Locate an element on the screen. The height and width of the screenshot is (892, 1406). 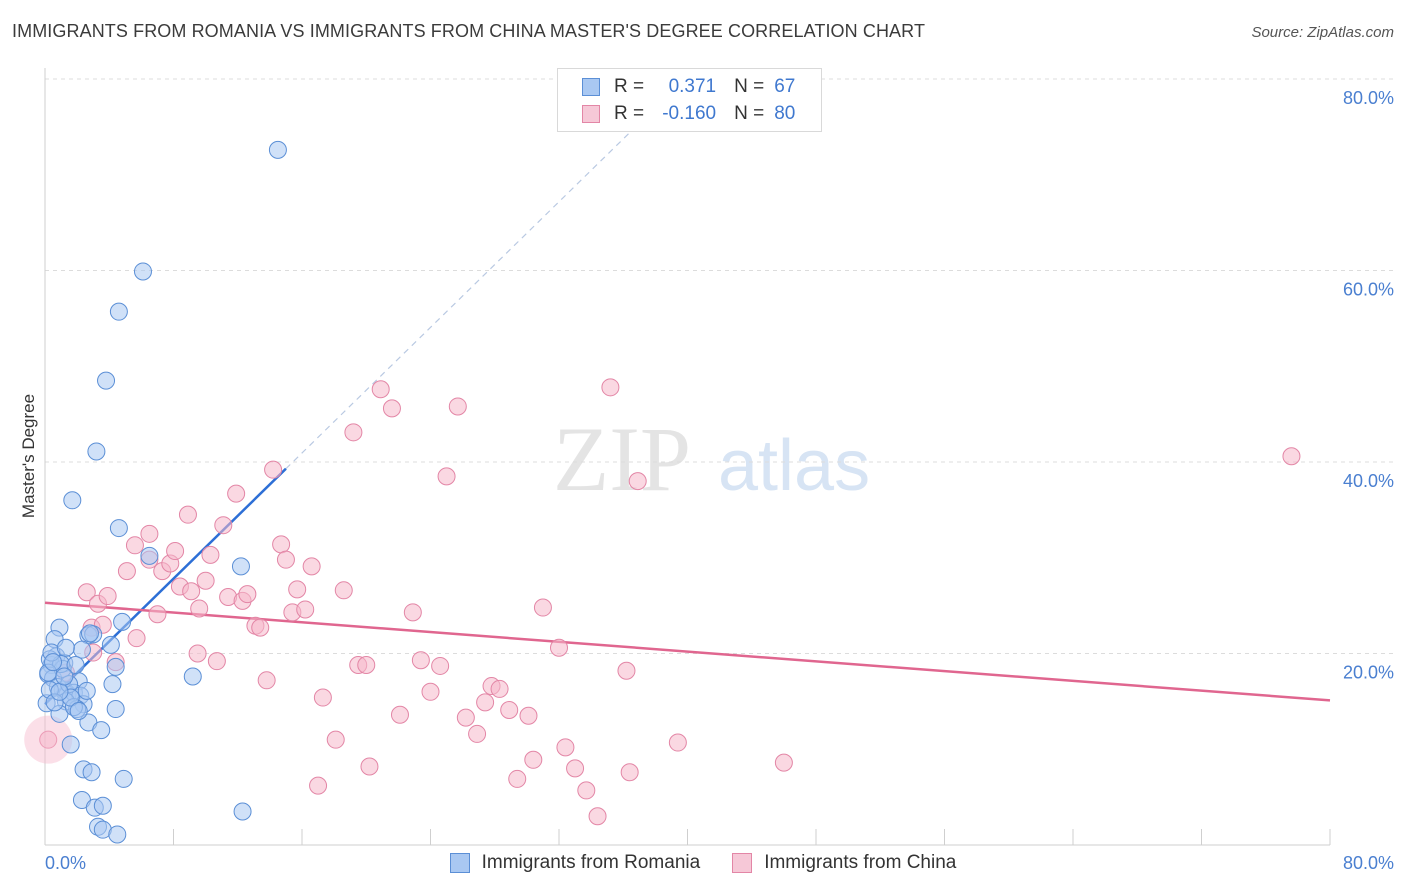
china-r-label: R = is located at coordinates (629, 113).